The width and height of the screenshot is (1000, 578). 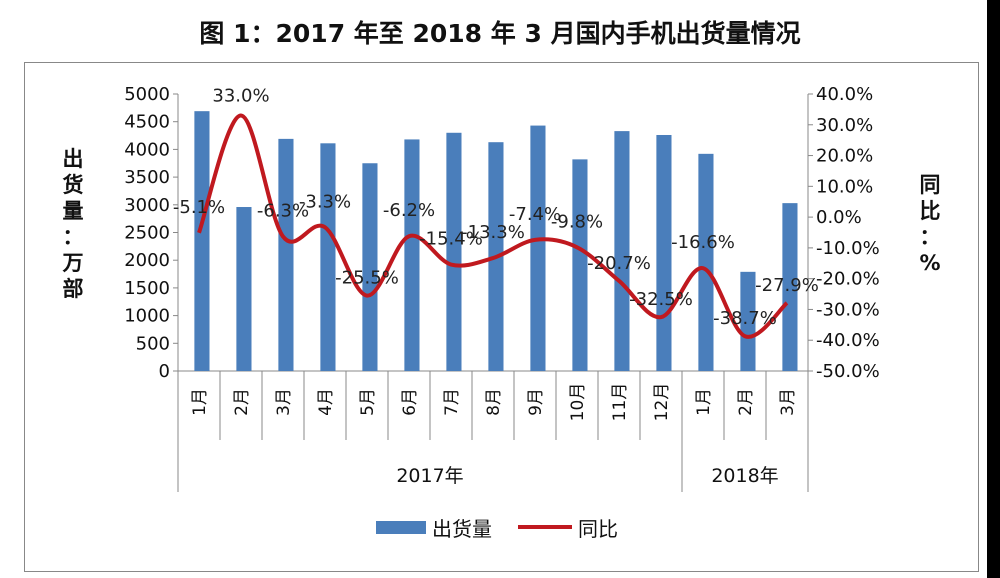 What do you see at coordinates (401, 527) in the screenshot?
I see `legend-bar-swatch` at bounding box center [401, 527].